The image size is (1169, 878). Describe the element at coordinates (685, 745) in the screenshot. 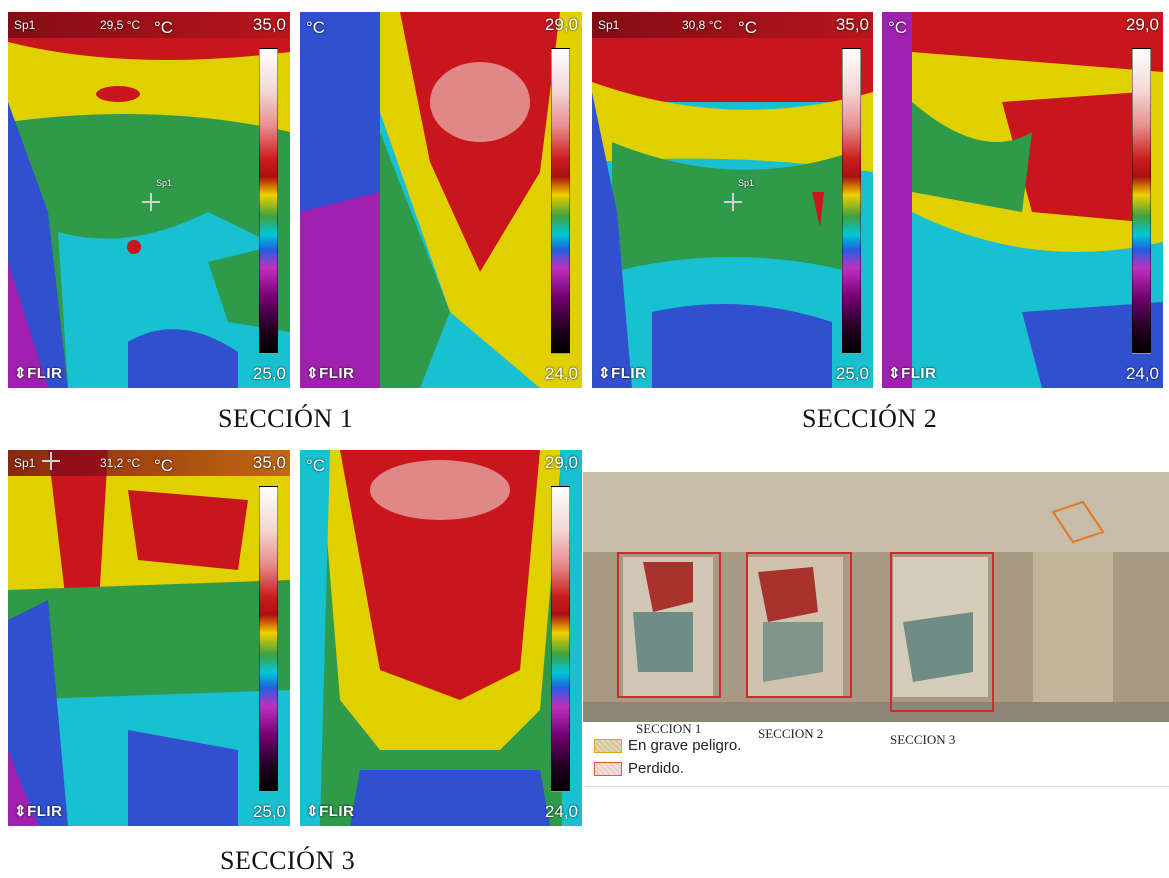

I see `legend-label: En grave peligro.` at that location.